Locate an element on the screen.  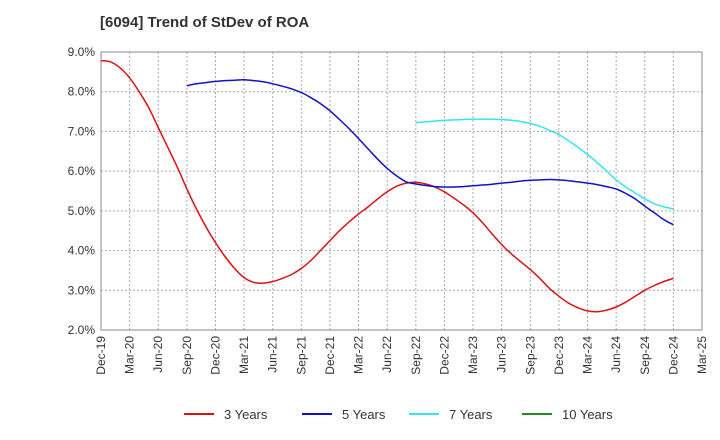
x-tick-label: Mar-22 is located at coordinates (359, 355).